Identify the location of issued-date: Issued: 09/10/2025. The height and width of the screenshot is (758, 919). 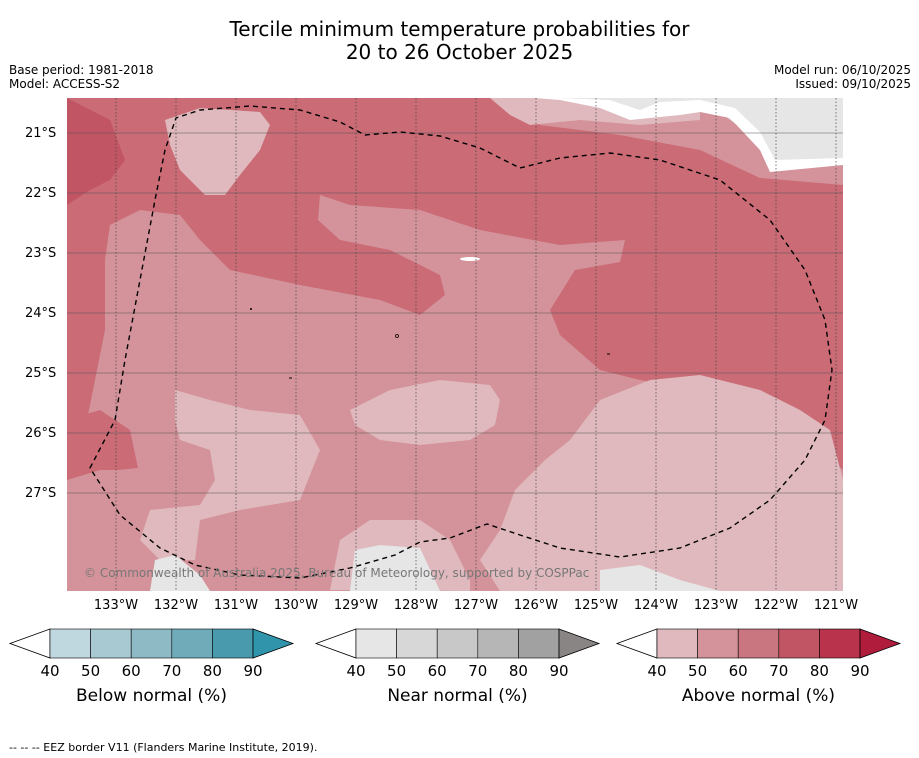
(853, 84).